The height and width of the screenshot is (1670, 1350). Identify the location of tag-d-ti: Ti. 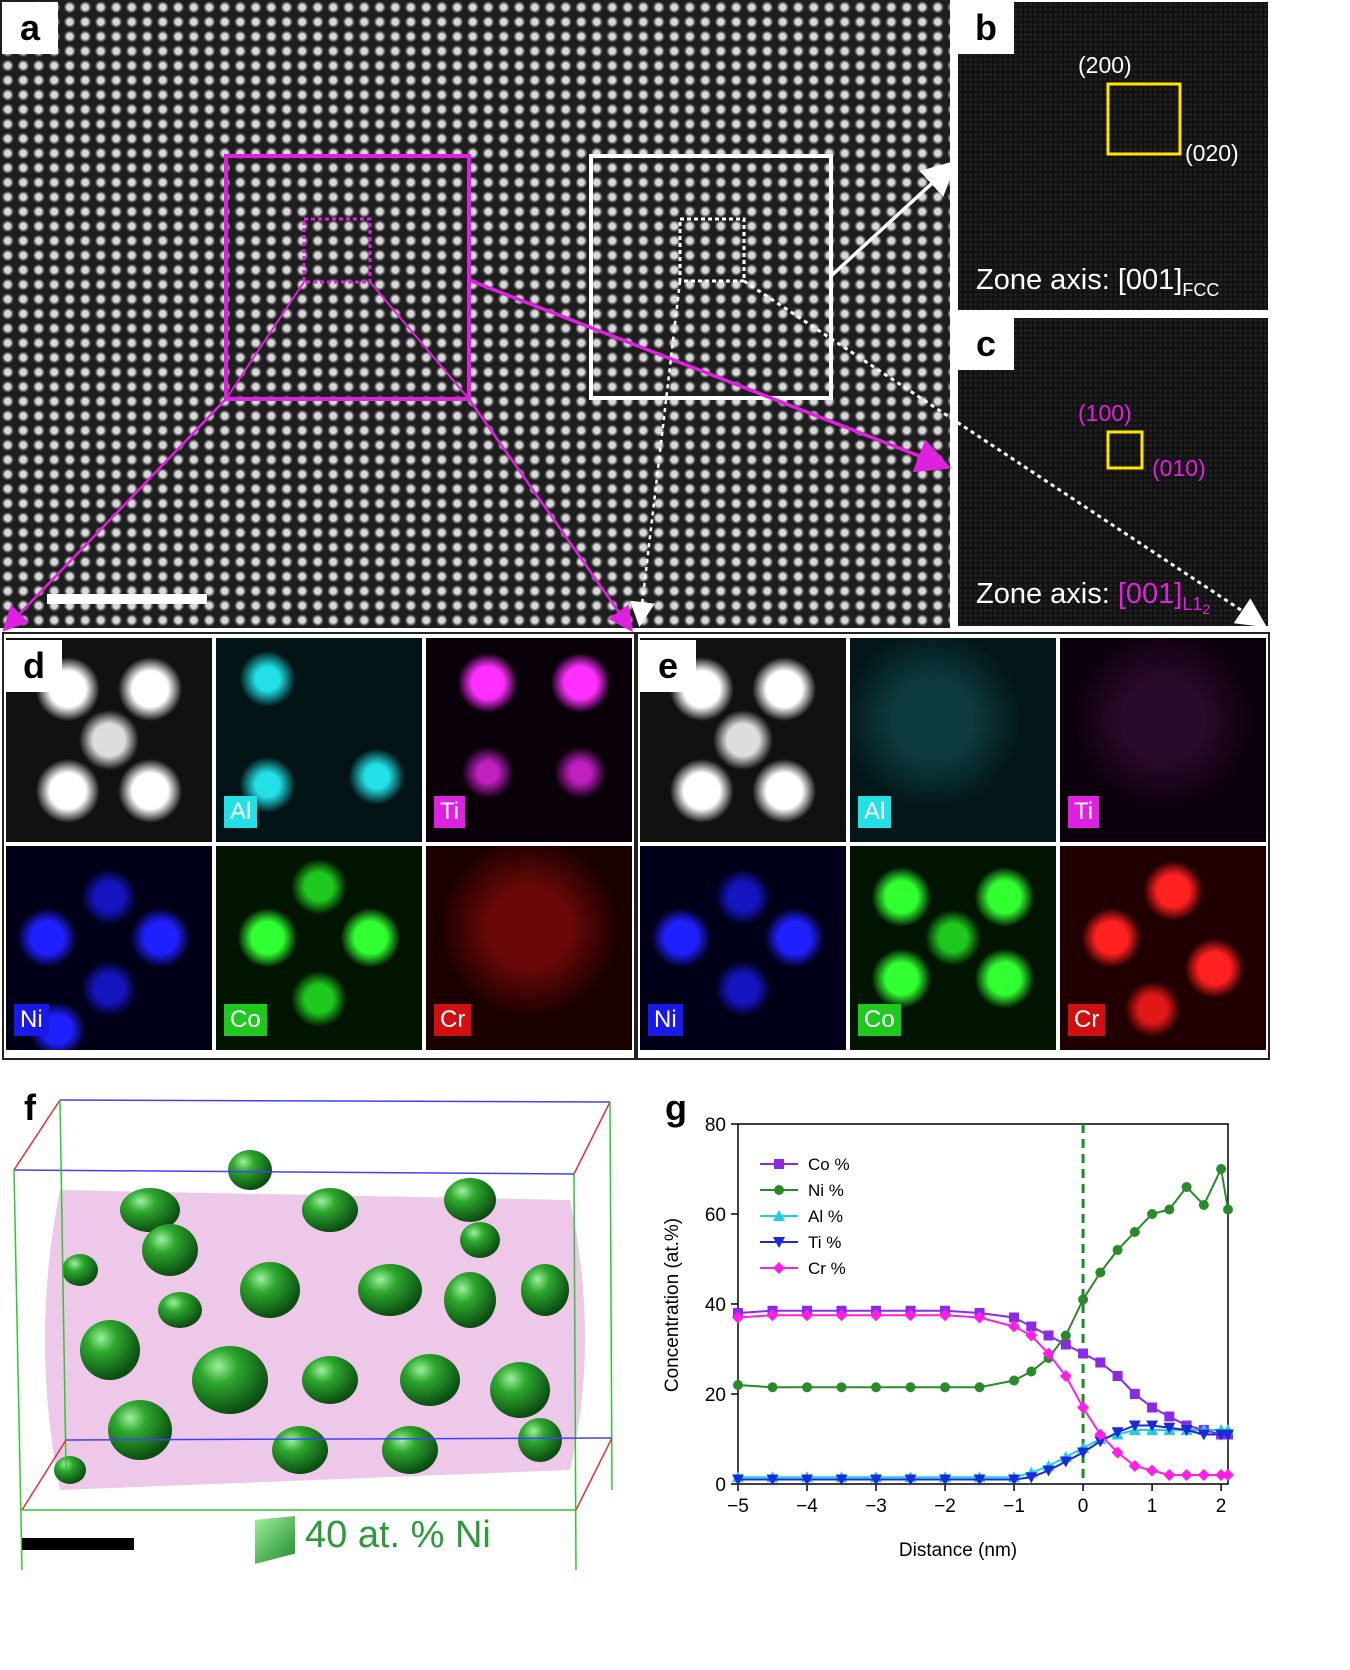
(450, 812).